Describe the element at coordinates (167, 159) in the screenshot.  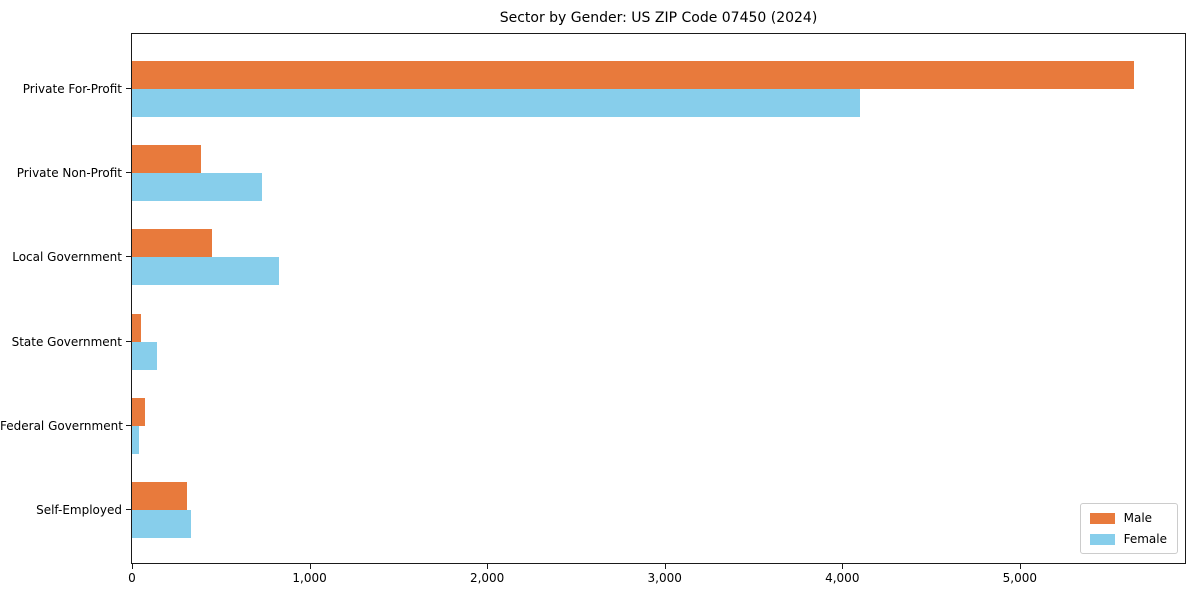
I see `bar-male-private-non-profit` at that location.